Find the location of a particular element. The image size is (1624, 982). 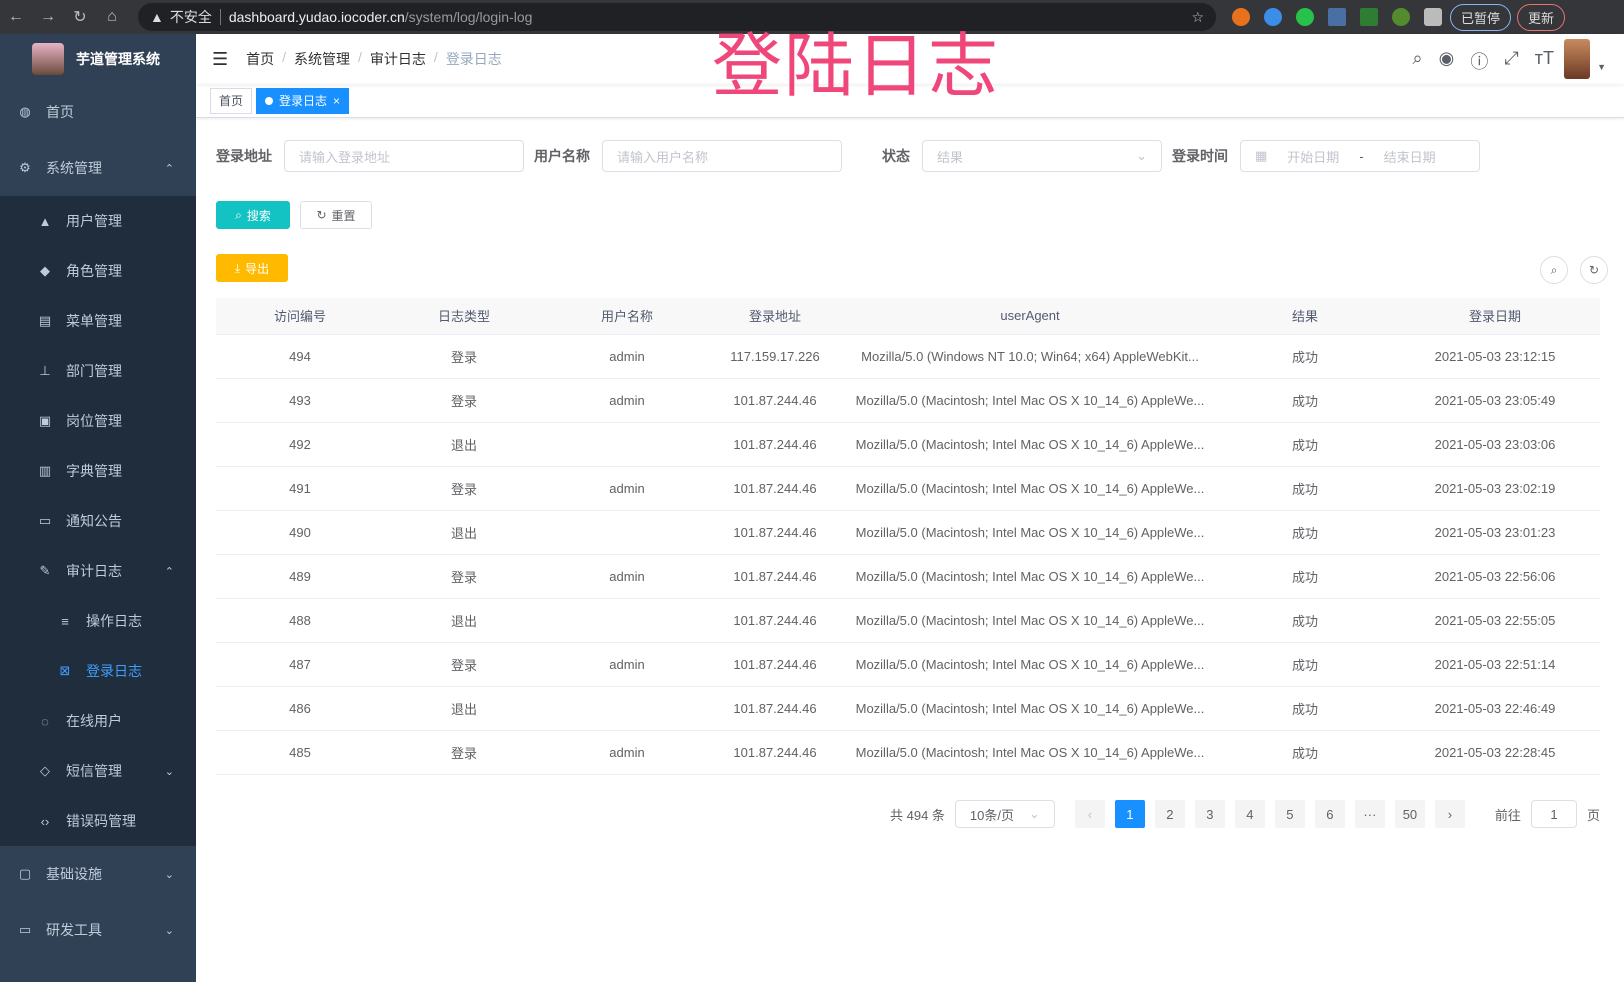

column-header: 登录地址 is located at coordinates (775, 316).